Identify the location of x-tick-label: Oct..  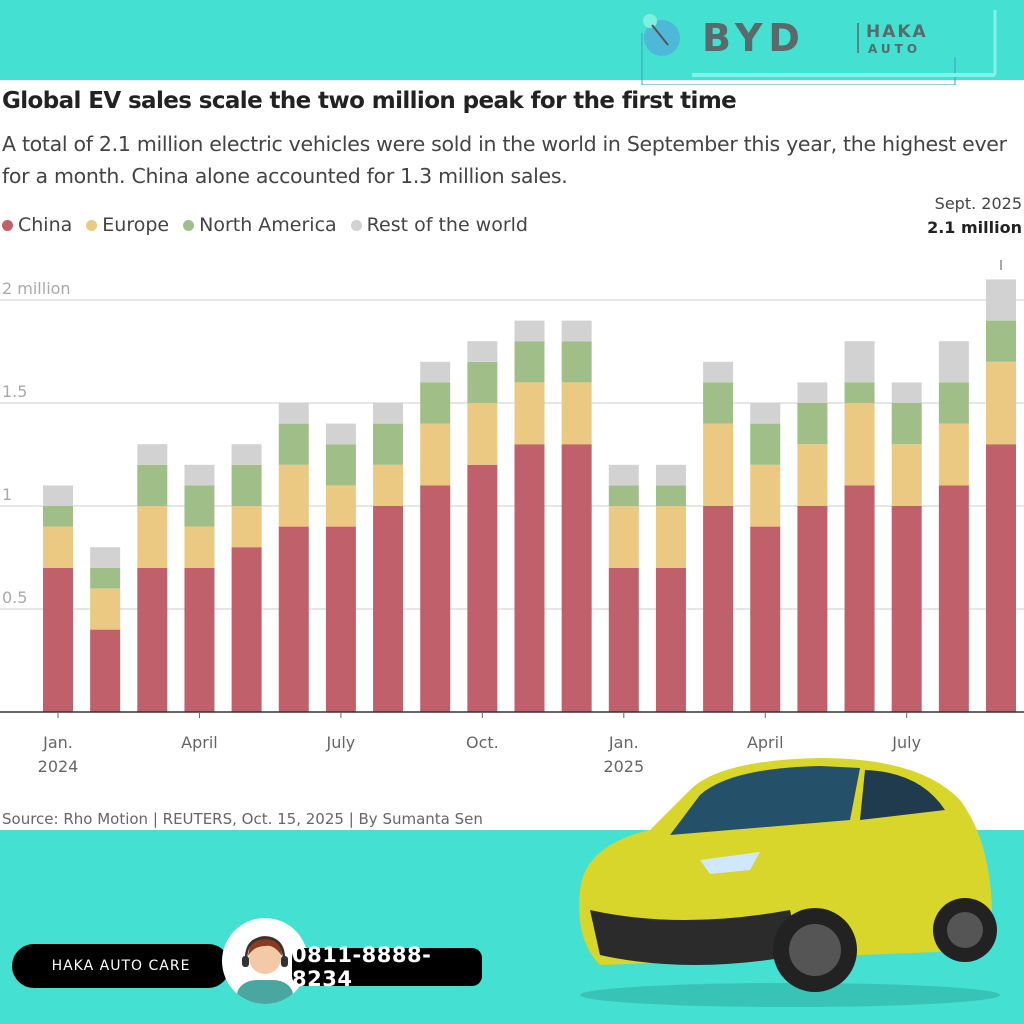
(482, 742).